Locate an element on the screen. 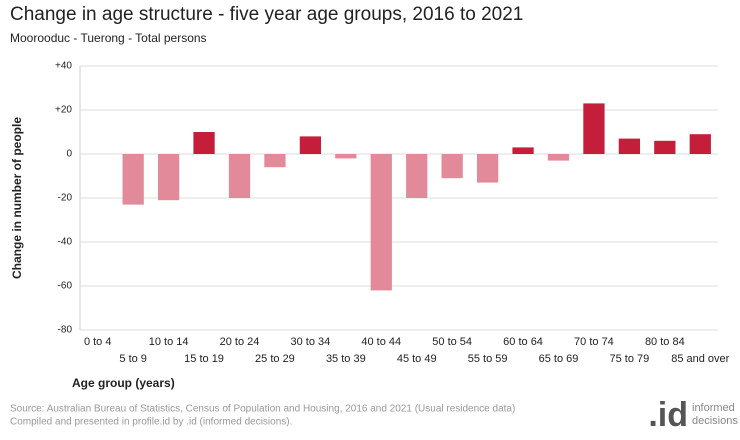  x-tick-label: 60 to 64 is located at coordinates (523, 342).